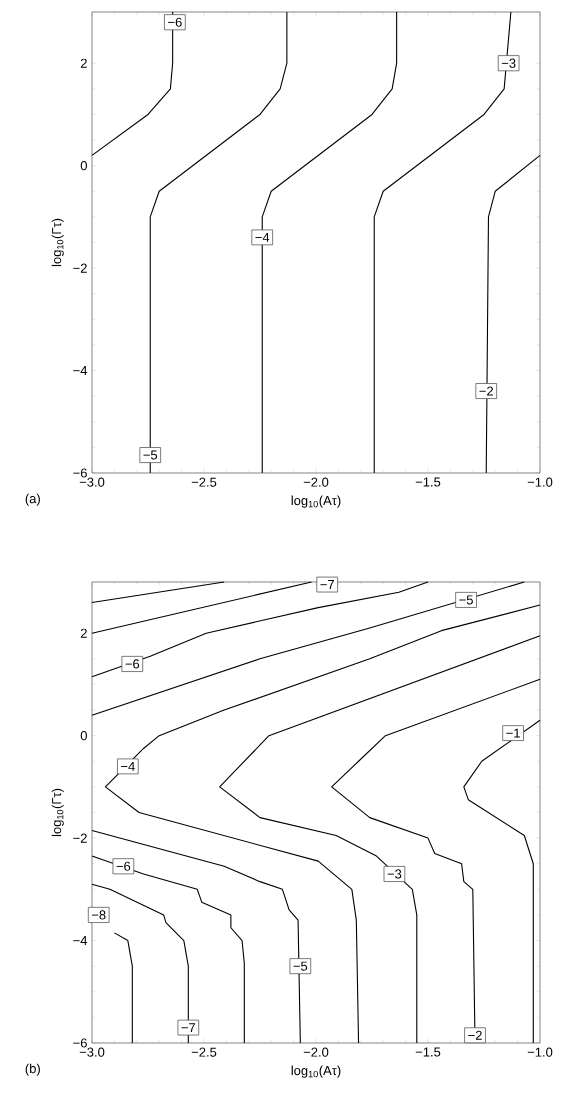 The image size is (577, 1105). What do you see at coordinates (32, 499) in the screenshot?
I see `text: (a)` at bounding box center [32, 499].